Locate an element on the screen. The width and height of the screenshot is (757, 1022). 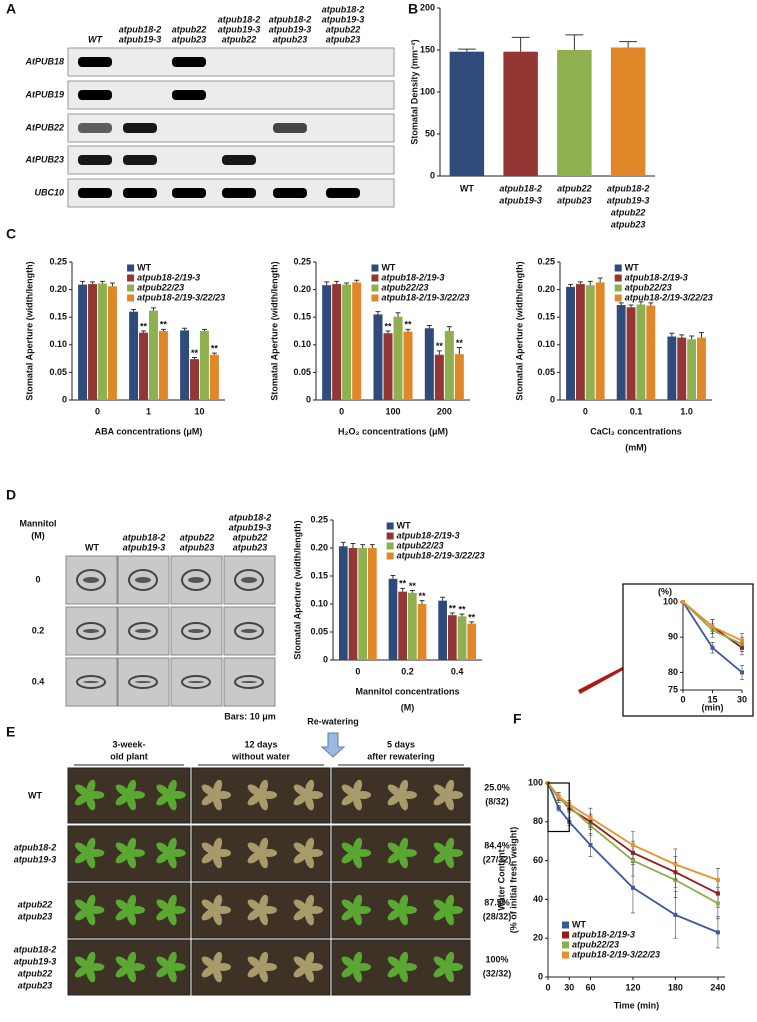
x-tick-label: 240 is located at coordinates (717, 987).